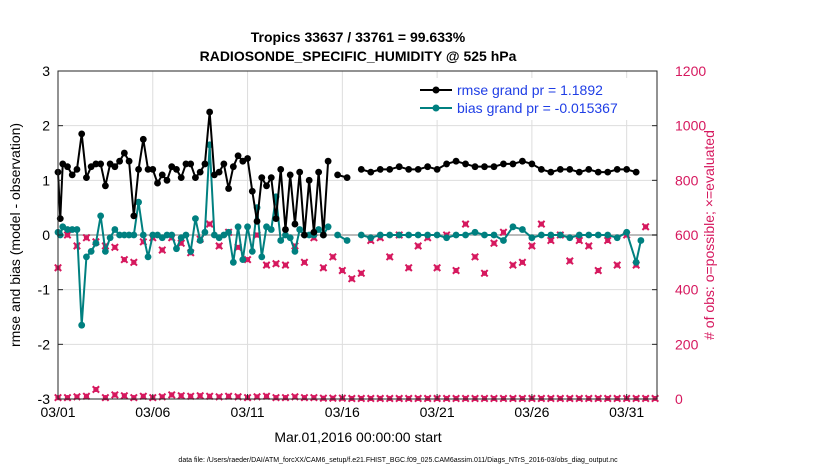 The image size is (830, 470). What do you see at coordinates (679, 399) in the screenshot?
I see `y-right-tick-label: 0` at bounding box center [679, 399].